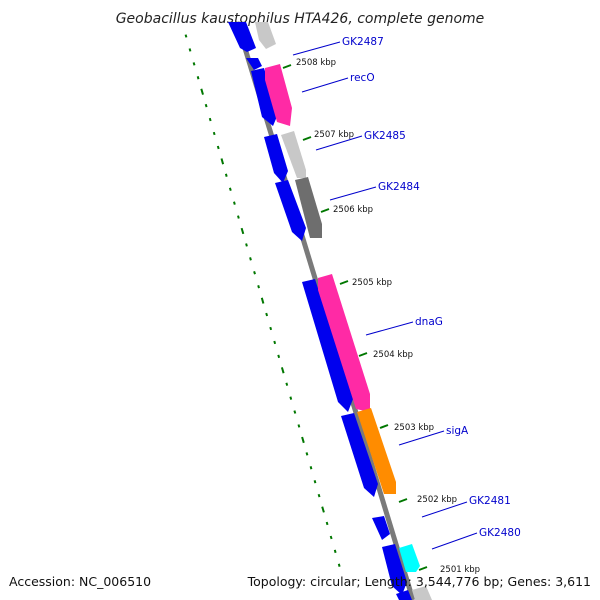  Describe the element at coordinates (500, 533) in the screenshot. I see `gene-label-gk2480: GK2480` at that location.